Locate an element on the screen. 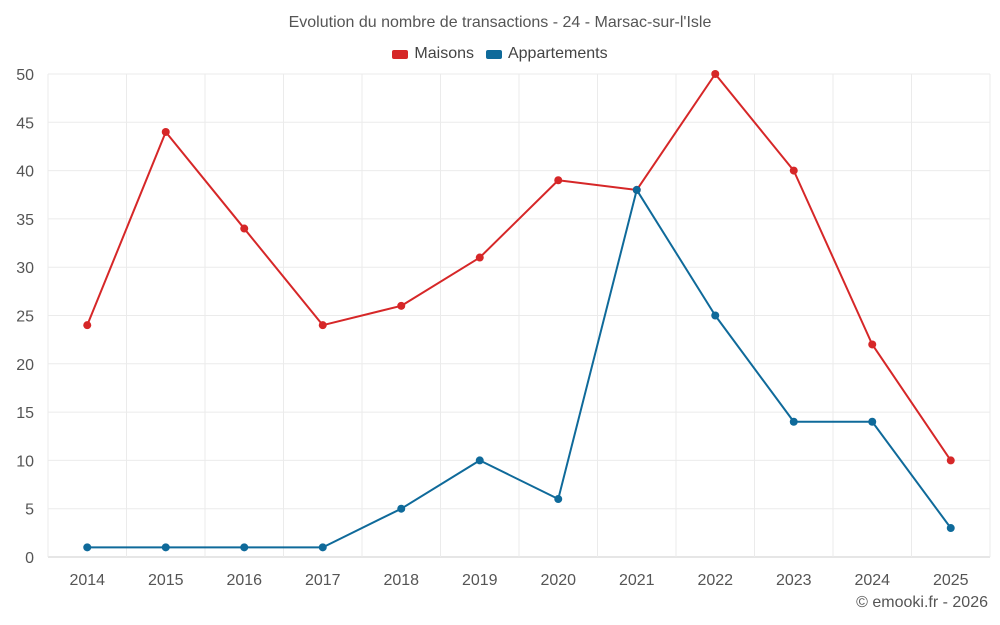 The image size is (1000, 625). x-tick-label-2018: 2018 is located at coordinates (401, 580).